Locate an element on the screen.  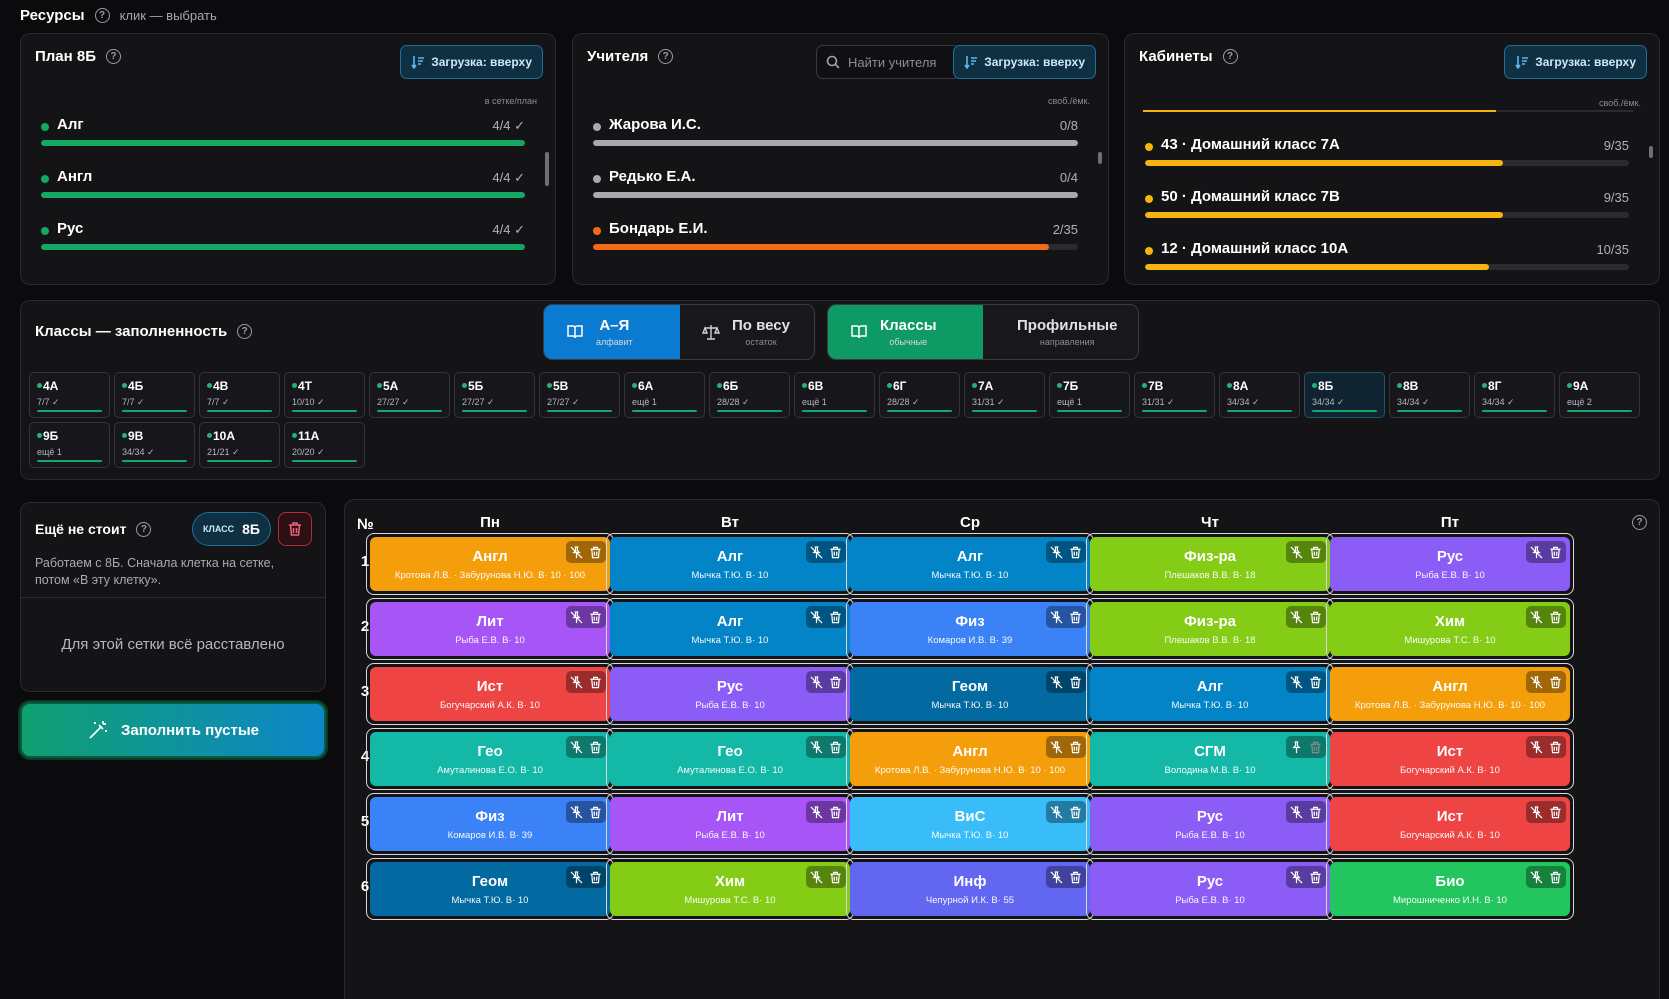
lesson-card: Геом Мычка Т.Ю. В· 10 is located at coordinates (490, 889).